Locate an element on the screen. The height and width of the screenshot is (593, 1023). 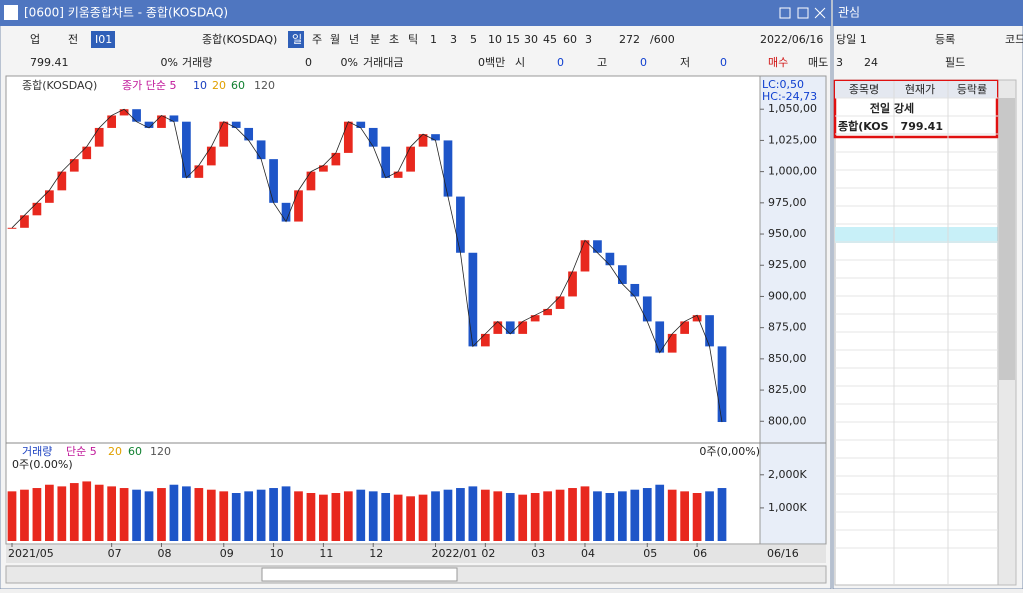
y-tick-label: 950,00 is located at coordinates (787, 233).